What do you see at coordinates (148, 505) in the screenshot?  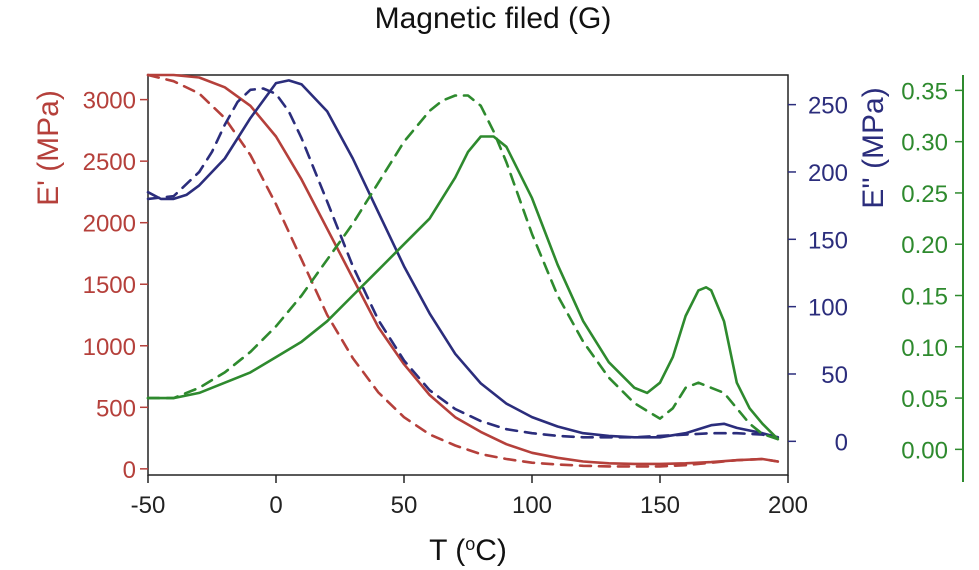 I see `x-tick-label: -50` at bounding box center [148, 505].